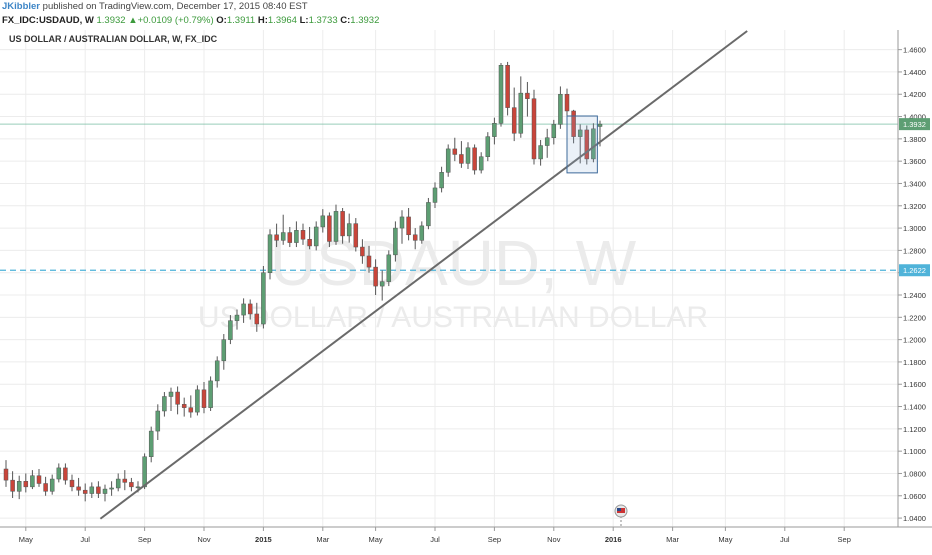  Describe the element at coordinates (914, 270) in the screenshot. I see `support-tag` at that location.